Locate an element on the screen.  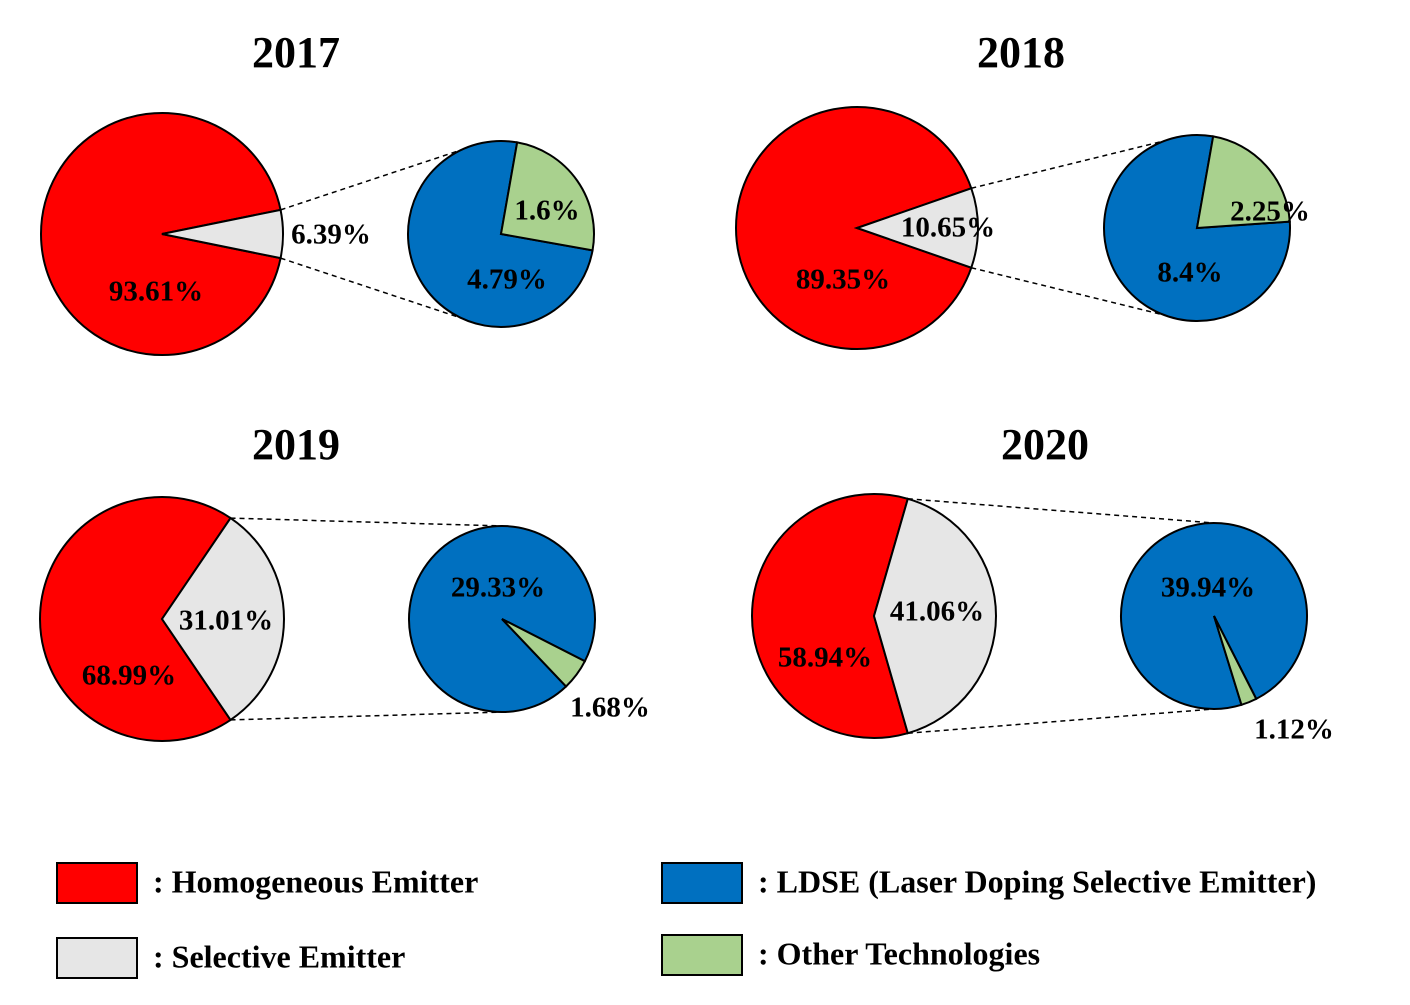
label-selective: 10.65% is located at coordinates (948, 228).